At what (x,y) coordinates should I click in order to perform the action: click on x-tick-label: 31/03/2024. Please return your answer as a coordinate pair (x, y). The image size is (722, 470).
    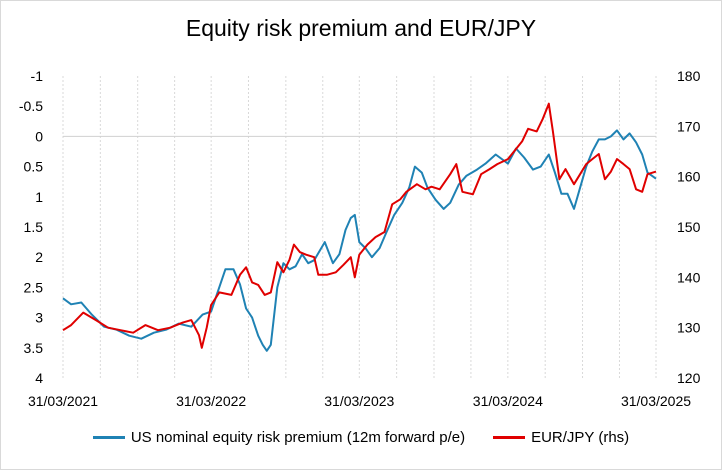
    Looking at the image, I should click on (508, 401).